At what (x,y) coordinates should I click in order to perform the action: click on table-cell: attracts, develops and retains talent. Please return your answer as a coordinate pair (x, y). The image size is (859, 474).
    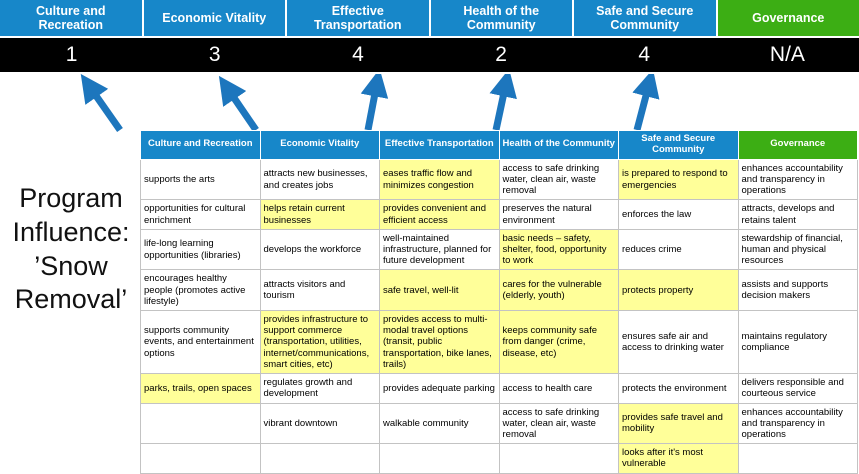
    Looking at the image, I should click on (798, 214).